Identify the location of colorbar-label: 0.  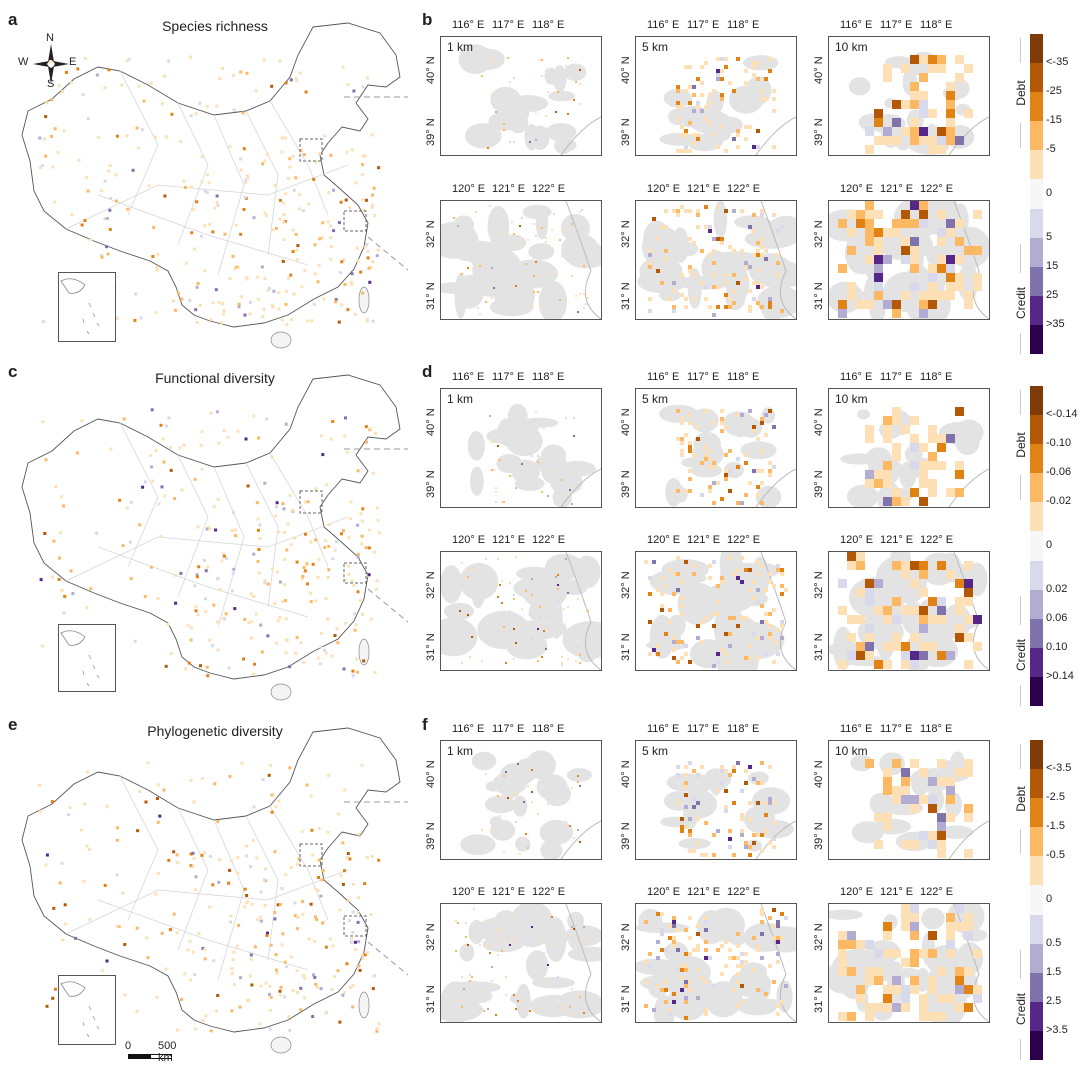
(1049, 545).